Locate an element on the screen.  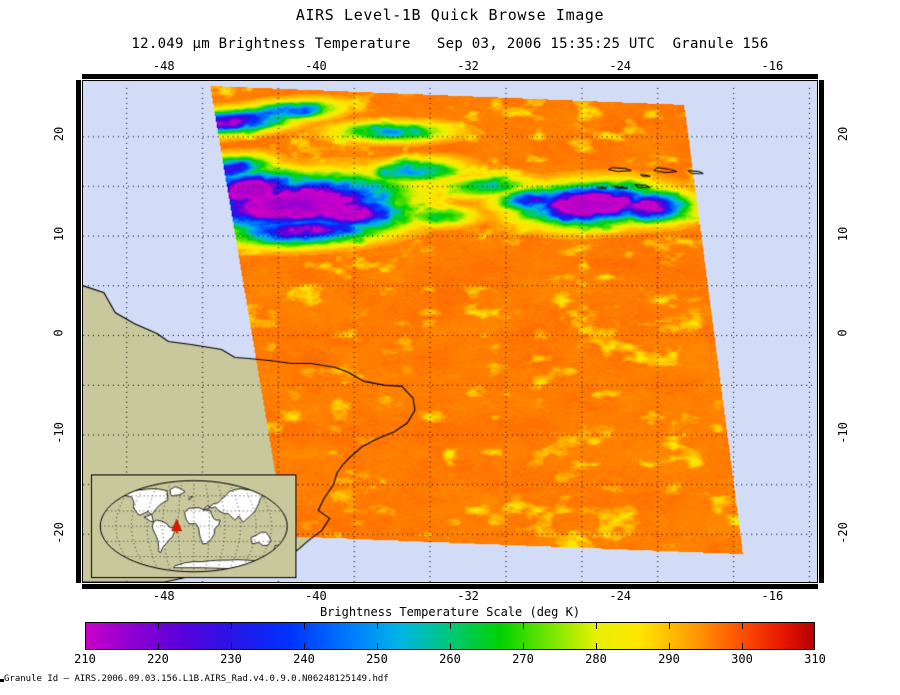
colorbar-tick-label: 220 is located at coordinates (158, 659).